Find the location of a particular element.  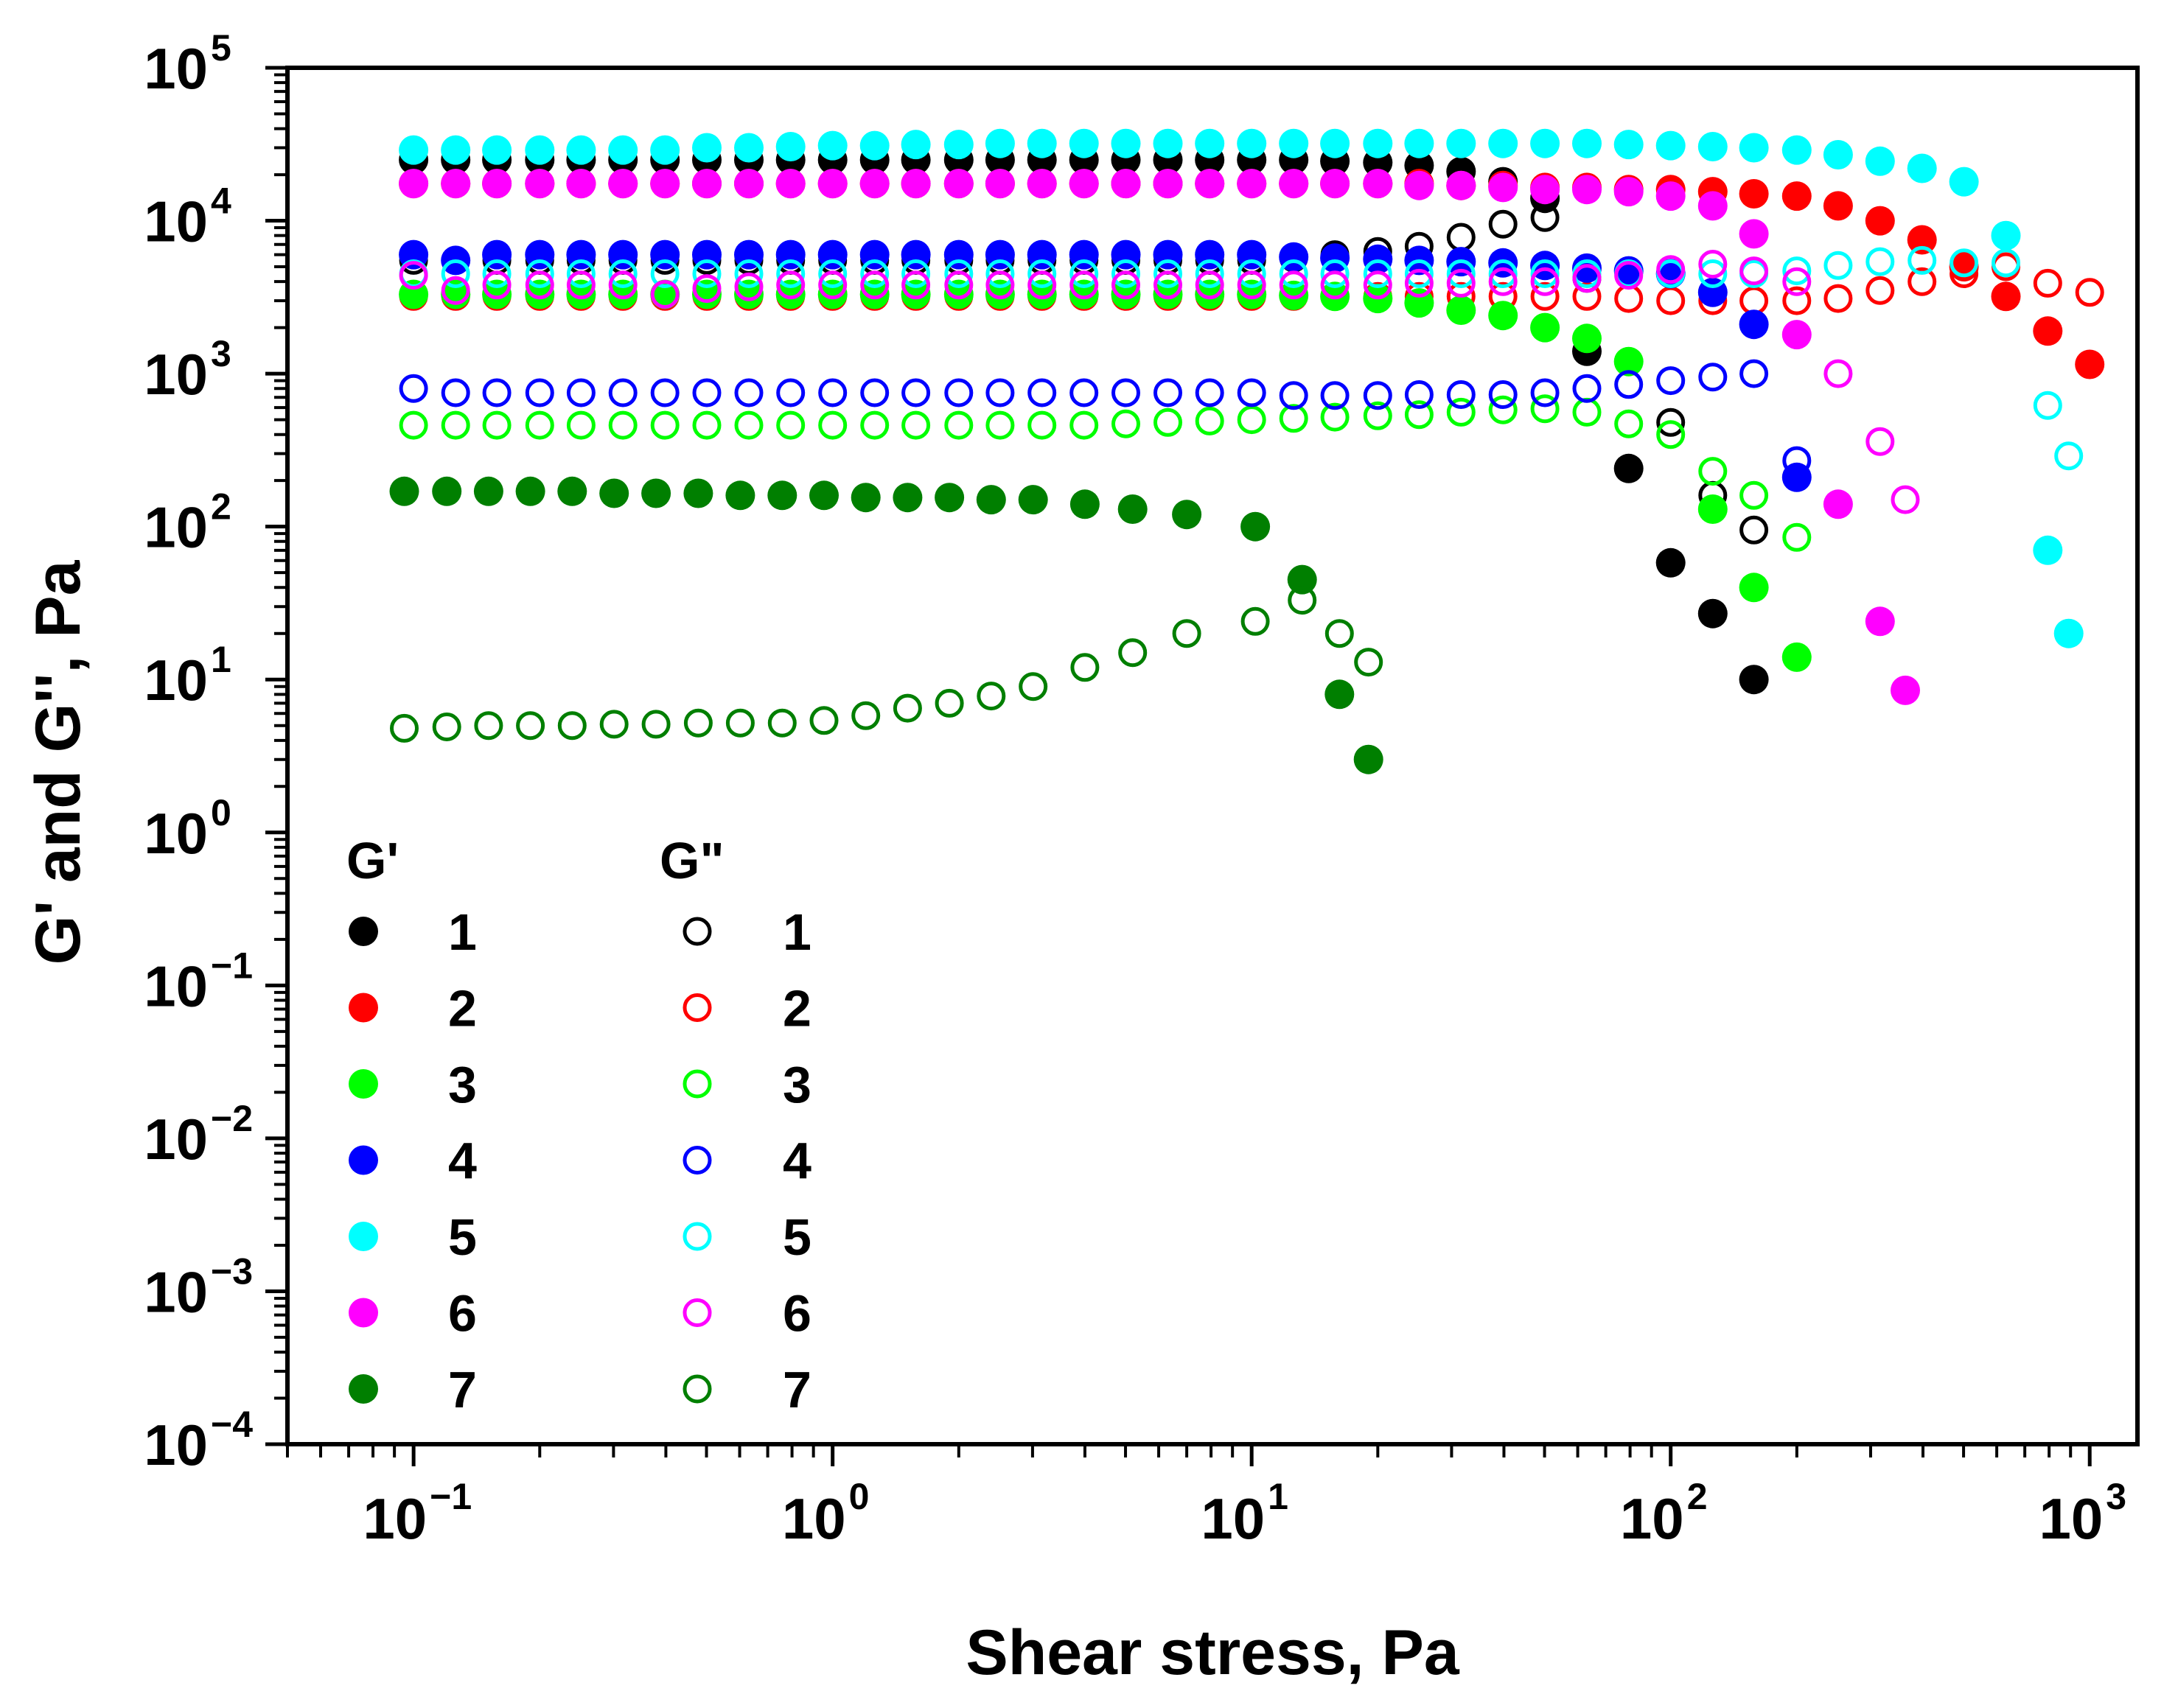

legend-label-g-prime: 3 is located at coordinates (463, 1084).